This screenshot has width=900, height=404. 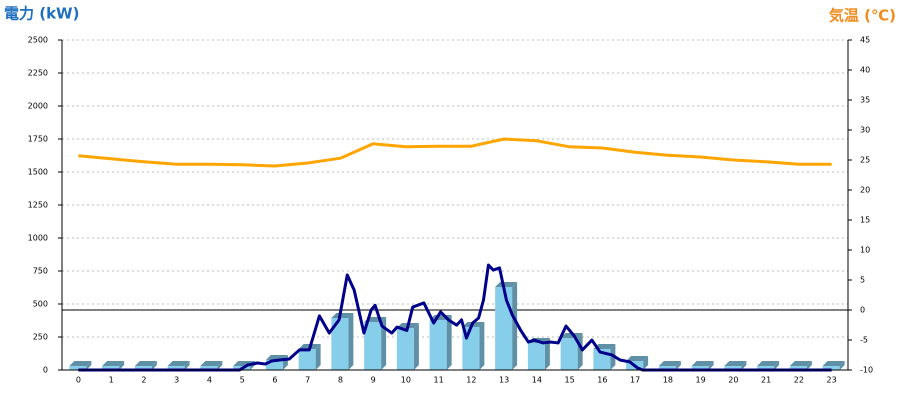 I want to click on x-tick-label: 4, so click(x=209, y=380).